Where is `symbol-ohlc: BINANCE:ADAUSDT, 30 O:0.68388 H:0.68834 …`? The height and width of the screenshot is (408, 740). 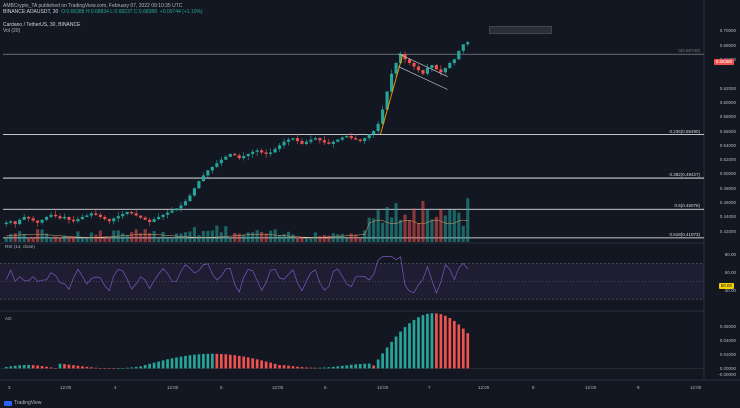
symbol-ohlc: BINANCE:ADAUSDT, 30 O:0.68388 H:0.68834 … is located at coordinates (103, 12).